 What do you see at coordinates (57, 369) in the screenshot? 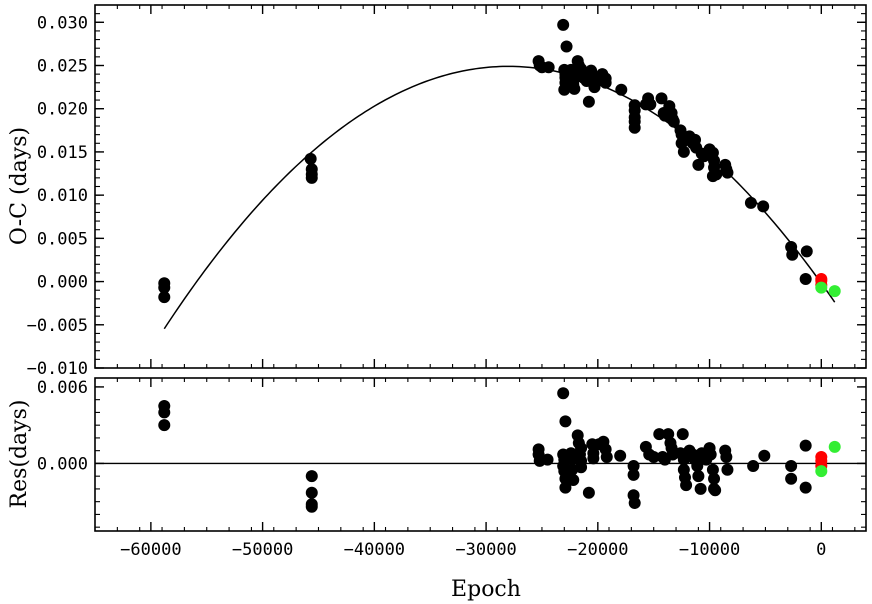
I see `oc-y-tick-label: −0.010` at bounding box center [57, 369].